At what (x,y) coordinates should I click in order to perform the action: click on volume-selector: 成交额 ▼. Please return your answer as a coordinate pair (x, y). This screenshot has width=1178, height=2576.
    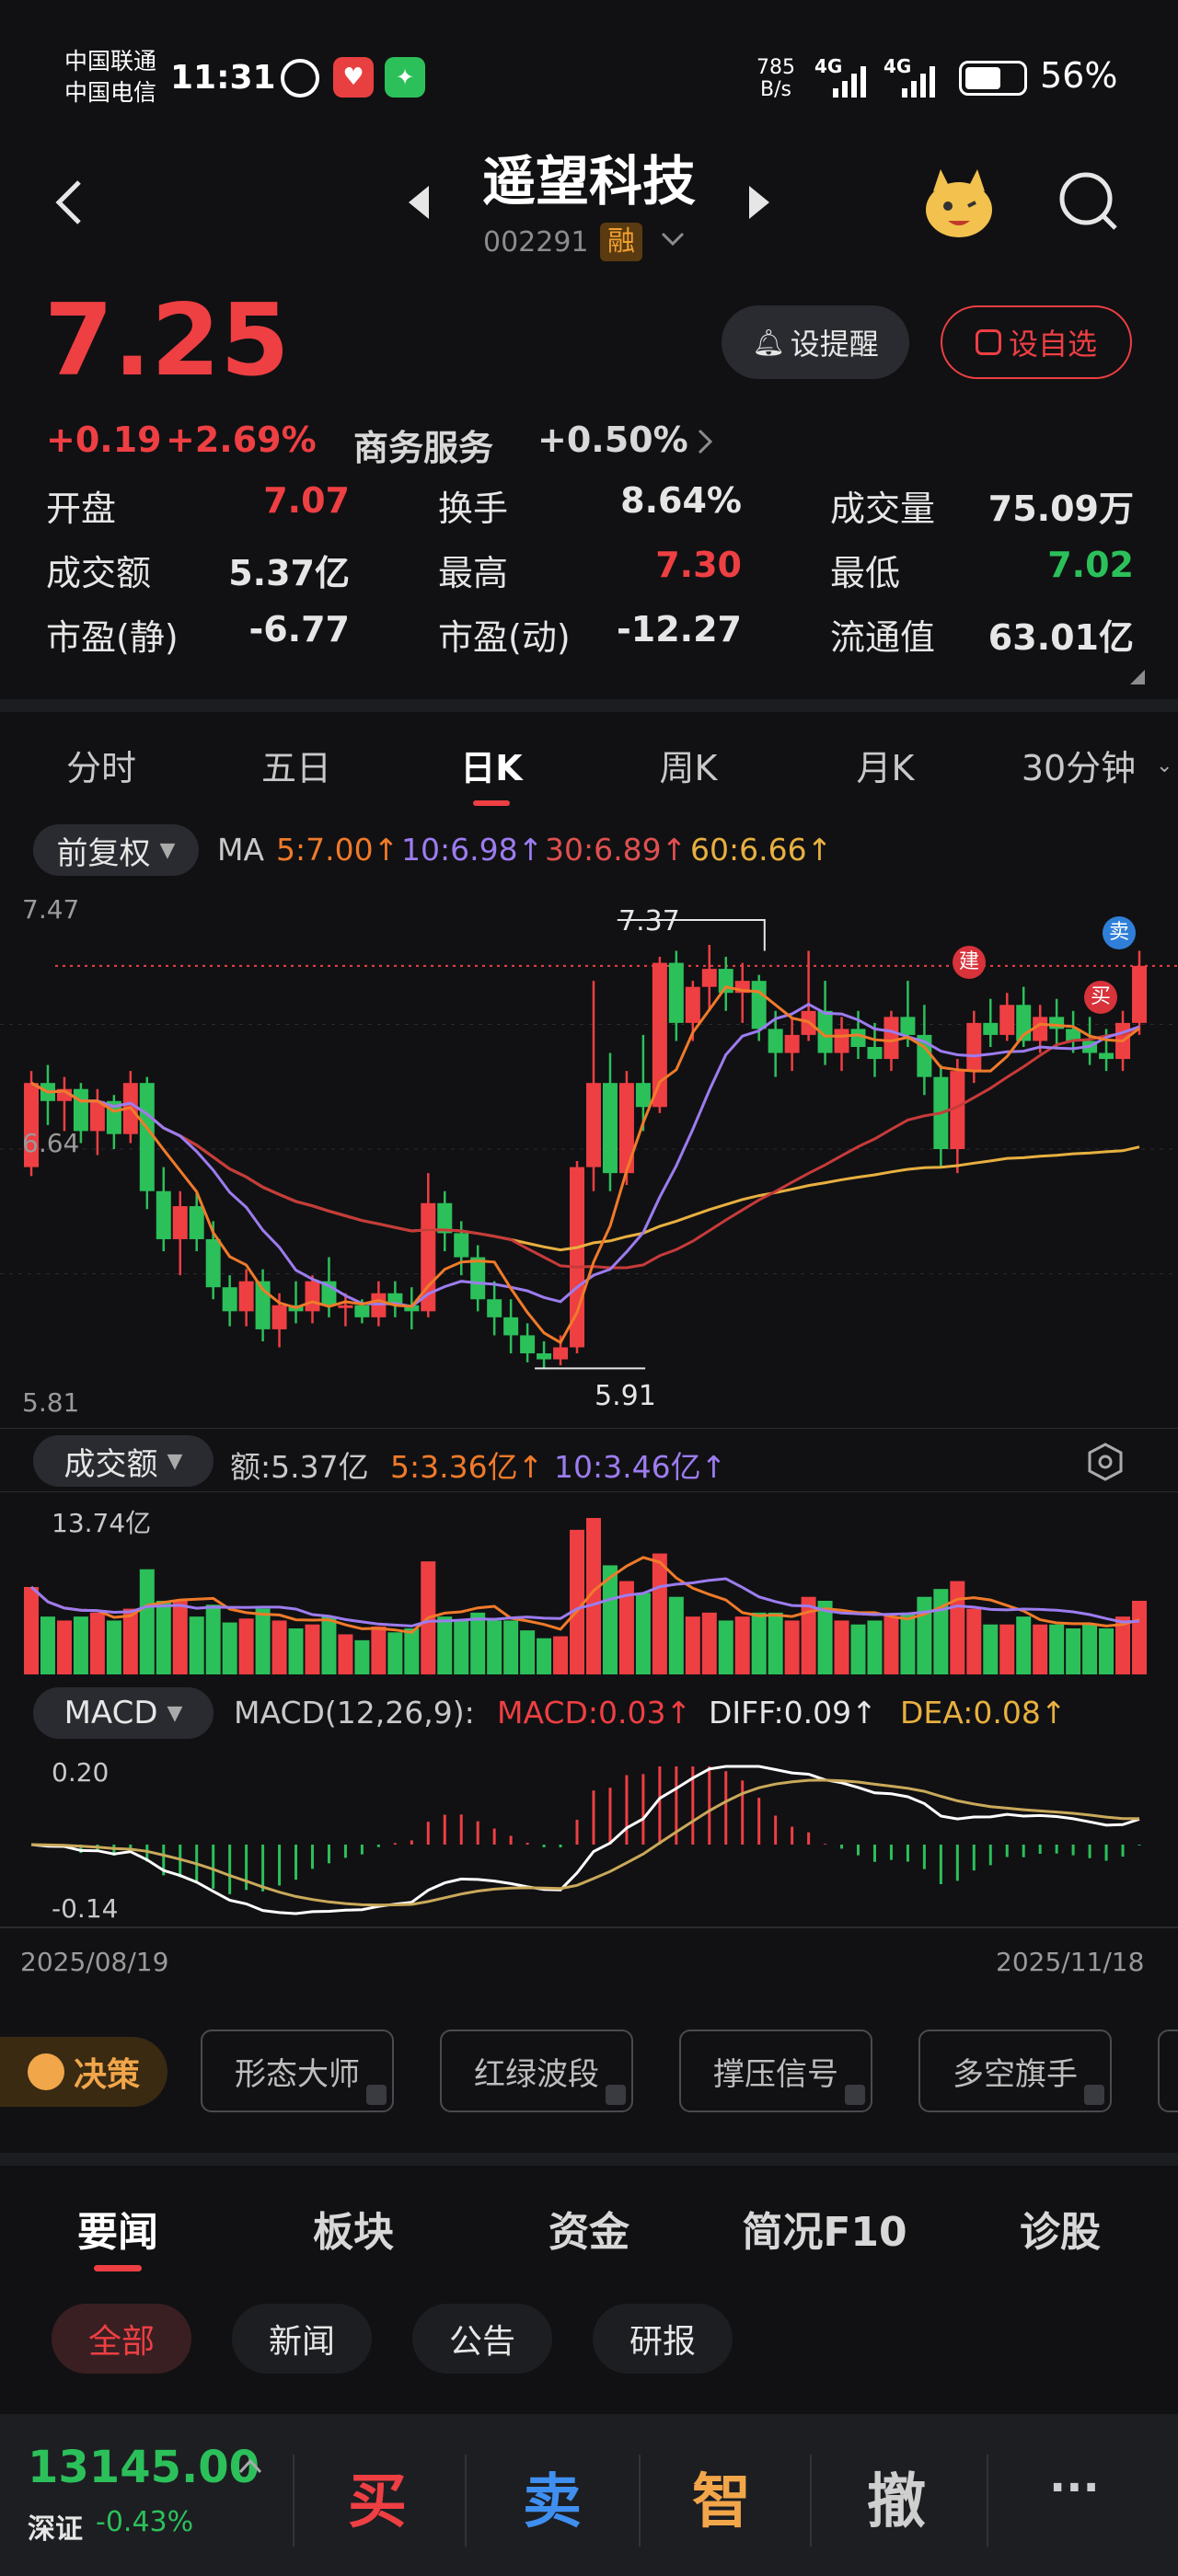
    Looking at the image, I should click on (123, 1461).